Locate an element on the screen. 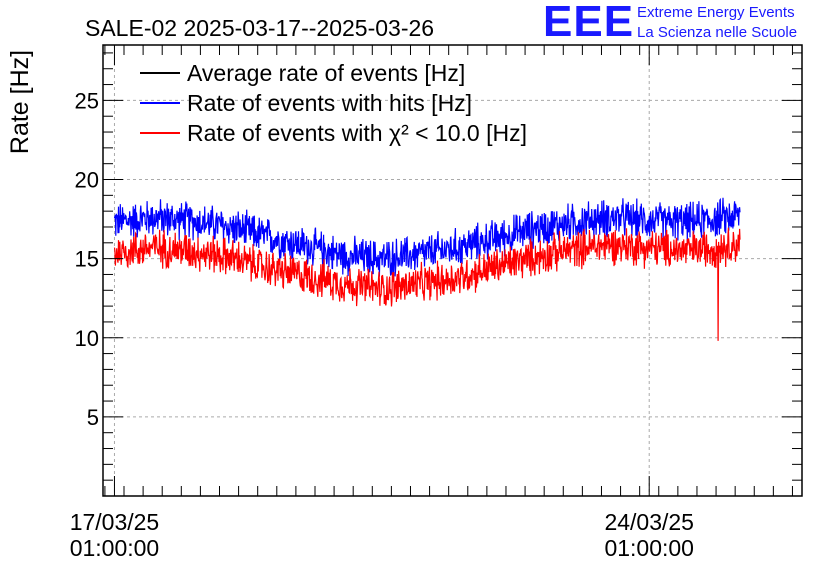 This screenshot has height=572, width=836. legend-label-0: Average rate of events [Hz] is located at coordinates (326, 73).